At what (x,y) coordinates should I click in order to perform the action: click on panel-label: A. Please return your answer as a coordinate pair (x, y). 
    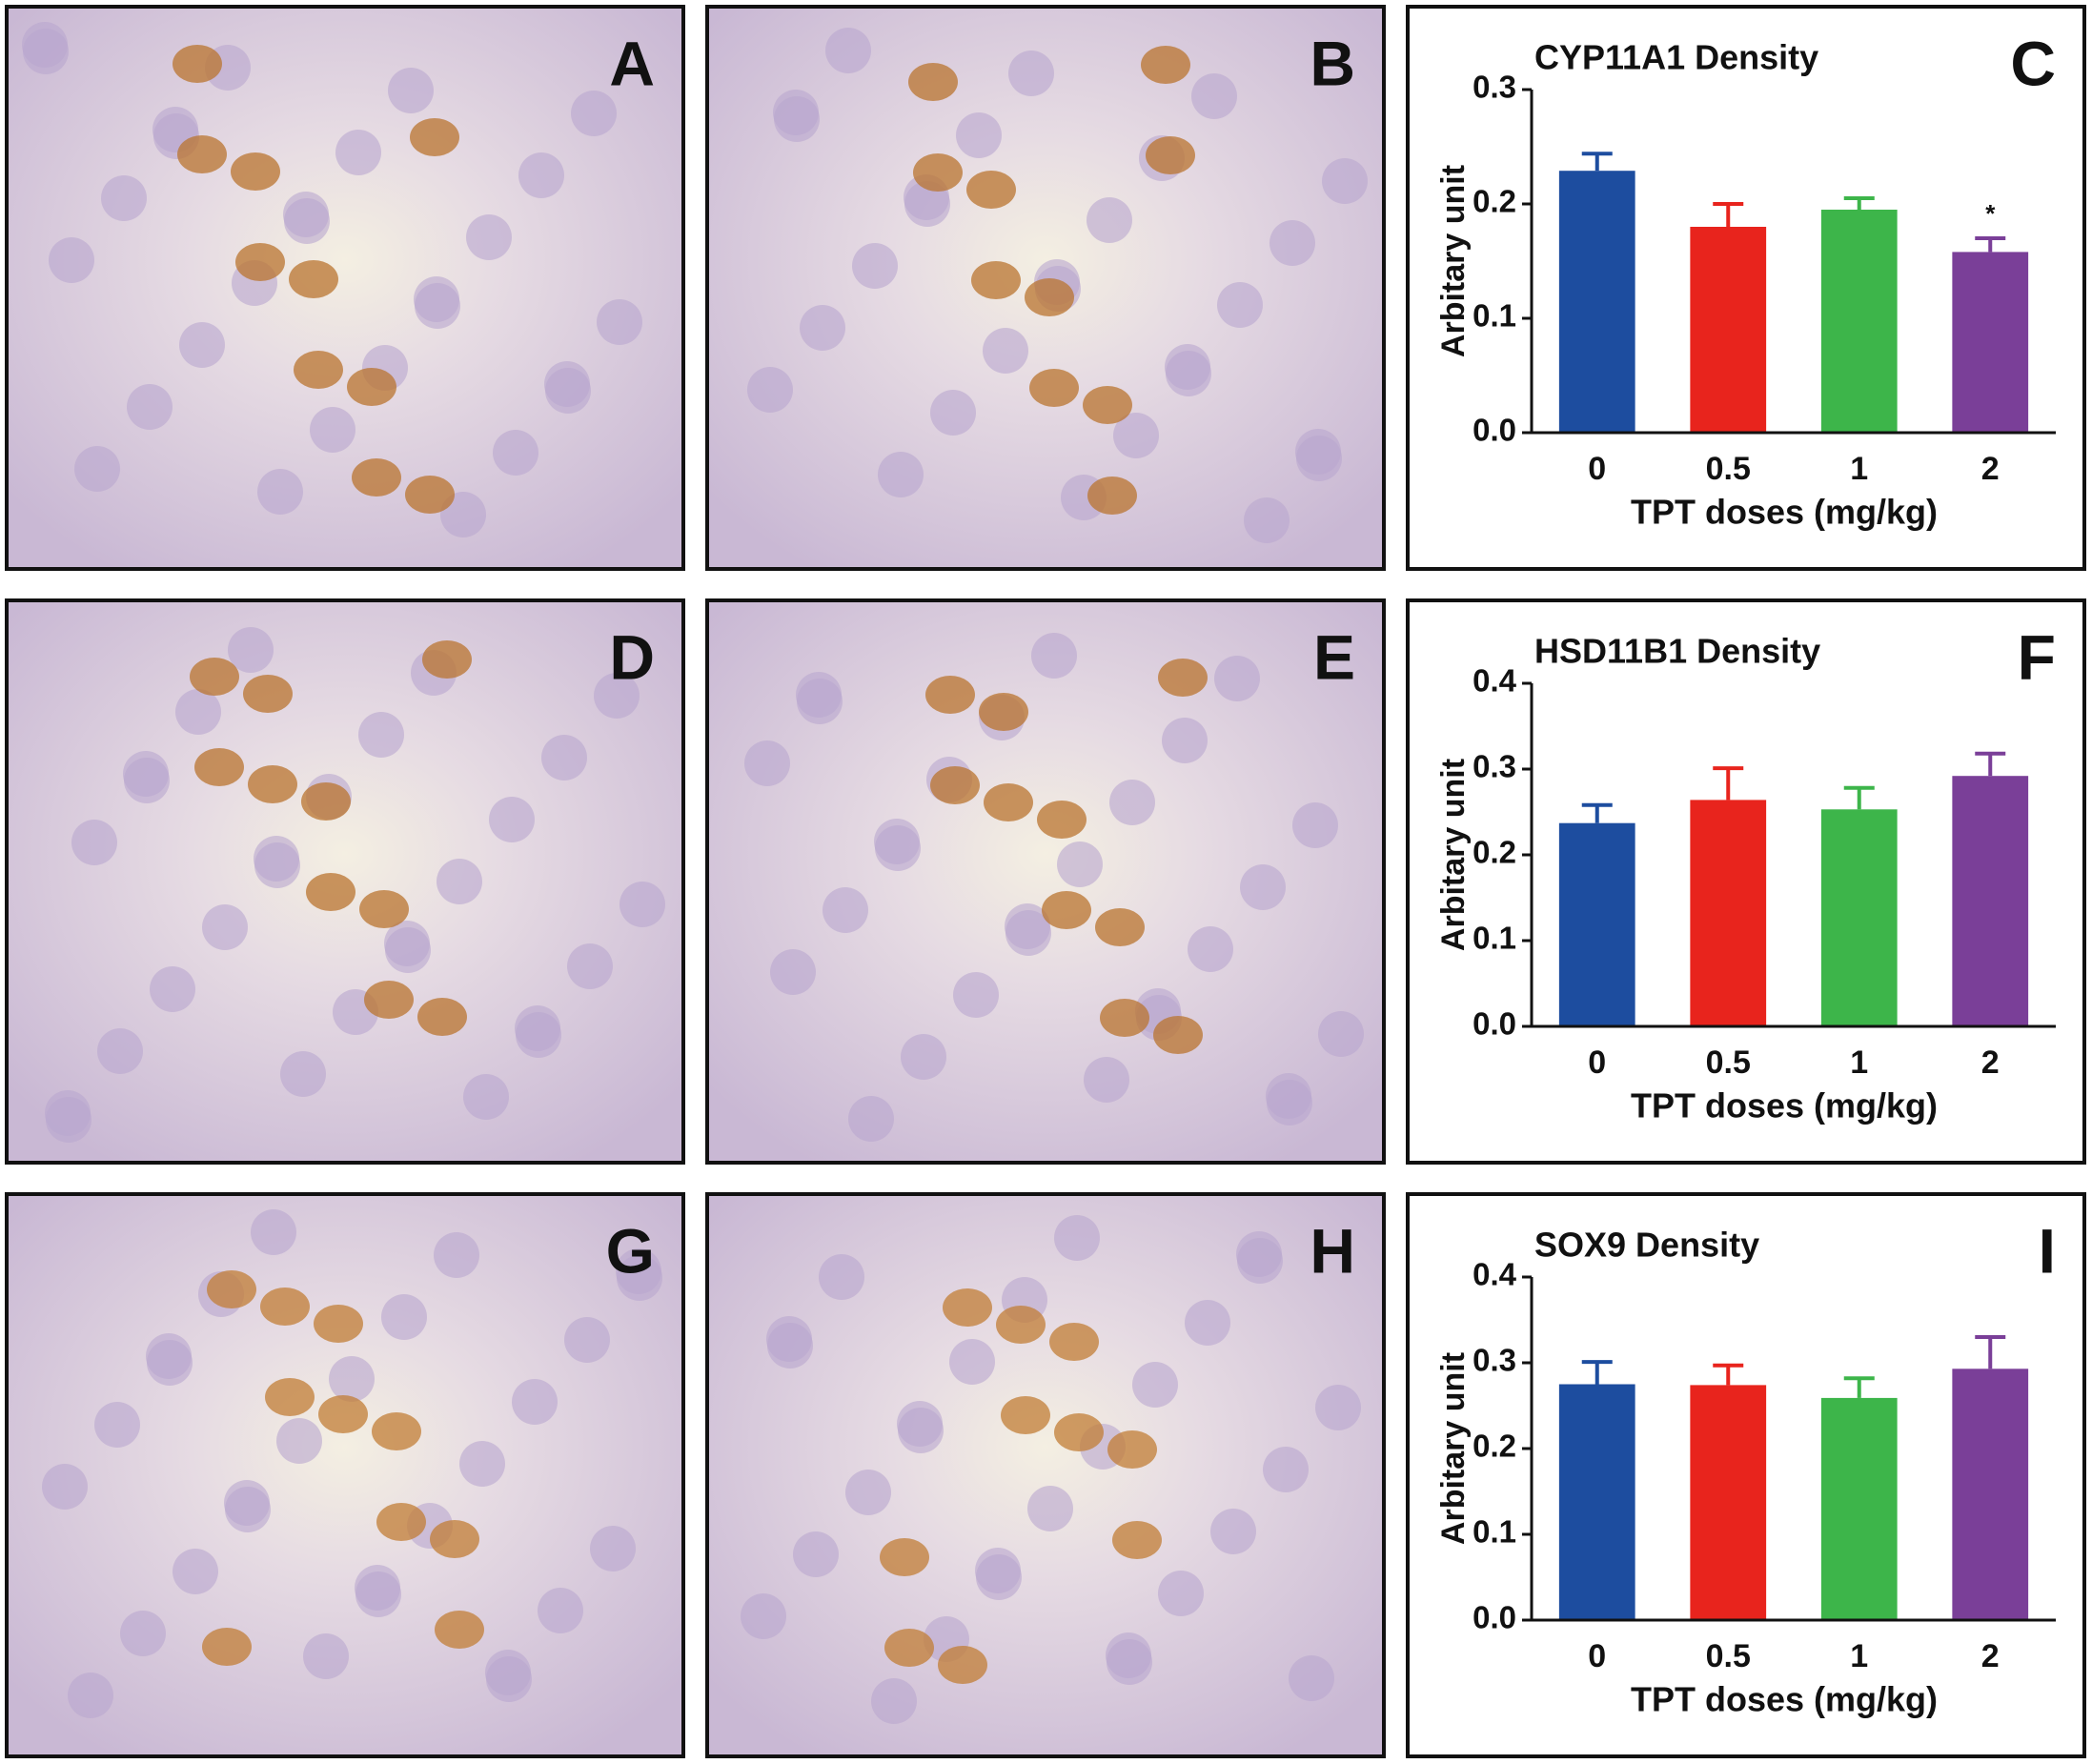
    Looking at the image, I should click on (632, 63).